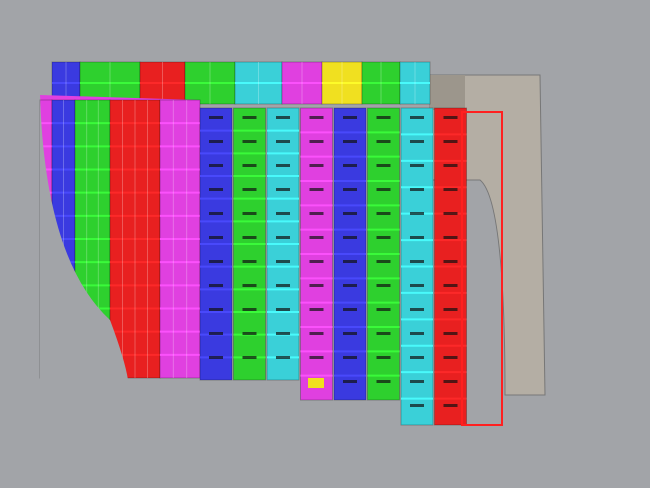 The height and width of the screenshot is (488, 650). Describe the element at coordinates (447, 92) in the screenshot. I see `grey-block-face` at that location.